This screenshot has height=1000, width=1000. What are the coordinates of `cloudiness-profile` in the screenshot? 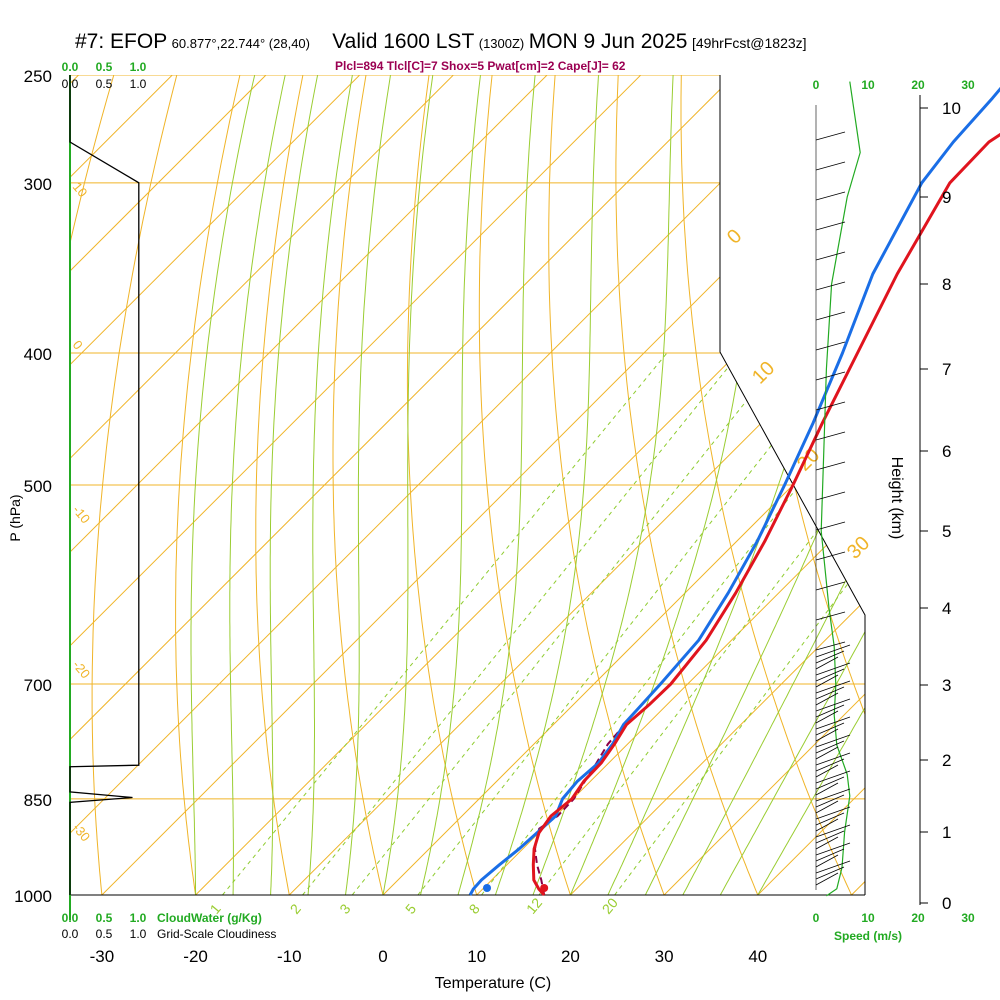 It's located at (104, 485).